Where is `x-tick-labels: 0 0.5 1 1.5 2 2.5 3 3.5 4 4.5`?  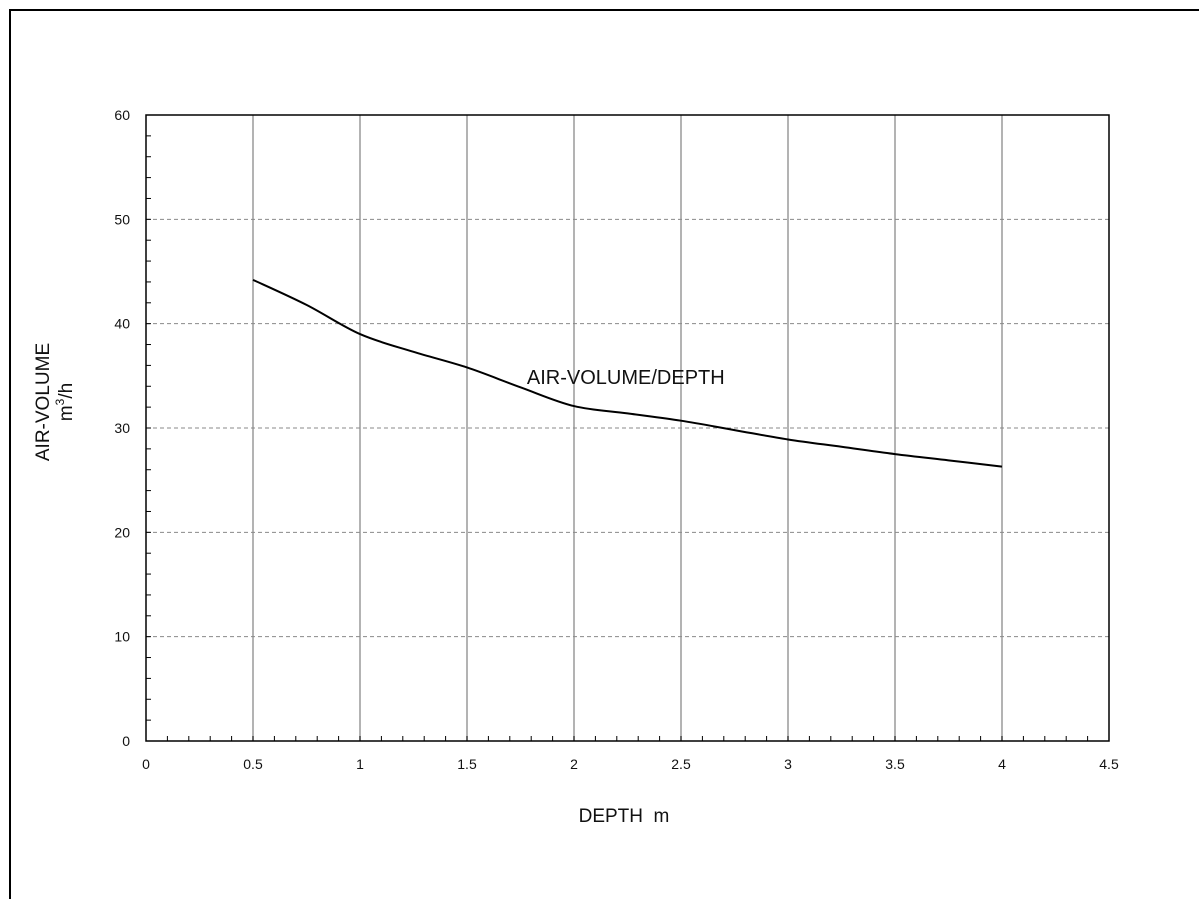 x-tick-labels: 0 0.5 1 1.5 2 2.5 3 3.5 4 4.5 is located at coordinates (630, 764).